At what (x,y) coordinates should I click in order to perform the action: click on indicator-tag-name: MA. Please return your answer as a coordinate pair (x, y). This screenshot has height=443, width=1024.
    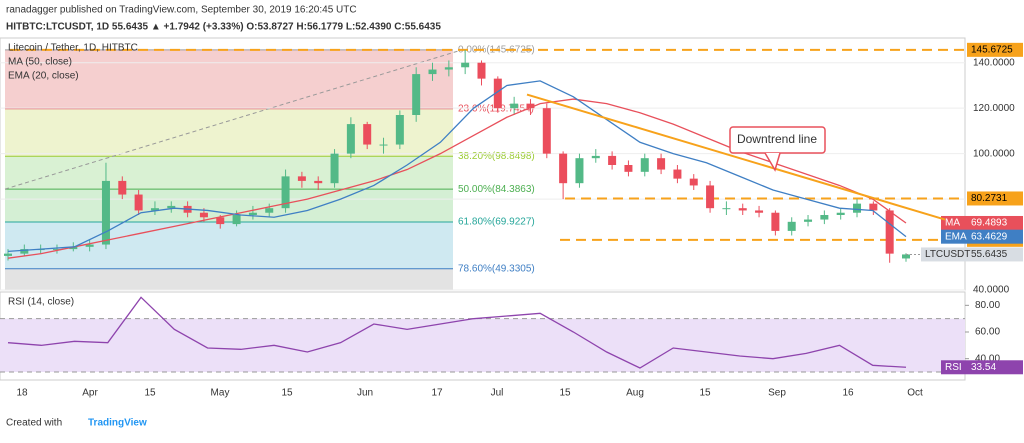
    Looking at the image, I should click on (952, 223).